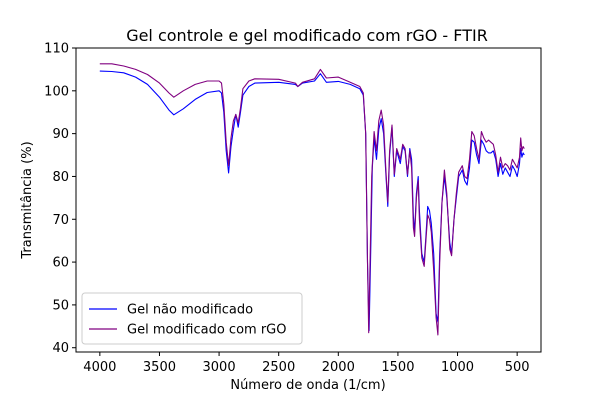  What do you see at coordinates (278, 367) in the screenshot?
I see `x-tick-label: 2500` at bounding box center [278, 367].